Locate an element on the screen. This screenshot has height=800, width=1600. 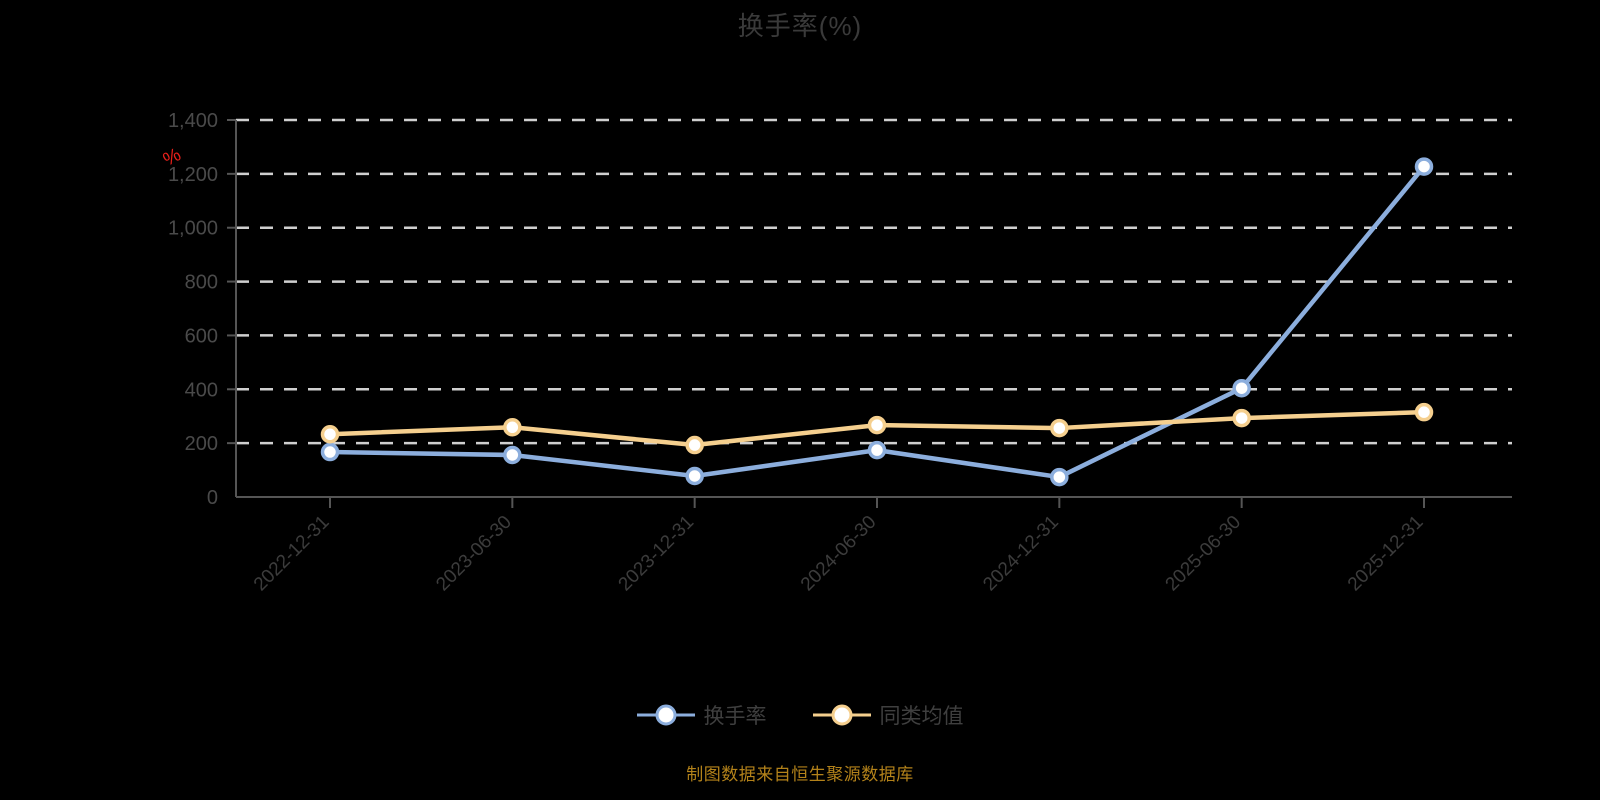
y-tick-label: 1,400 is located at coordinates (193, 121).